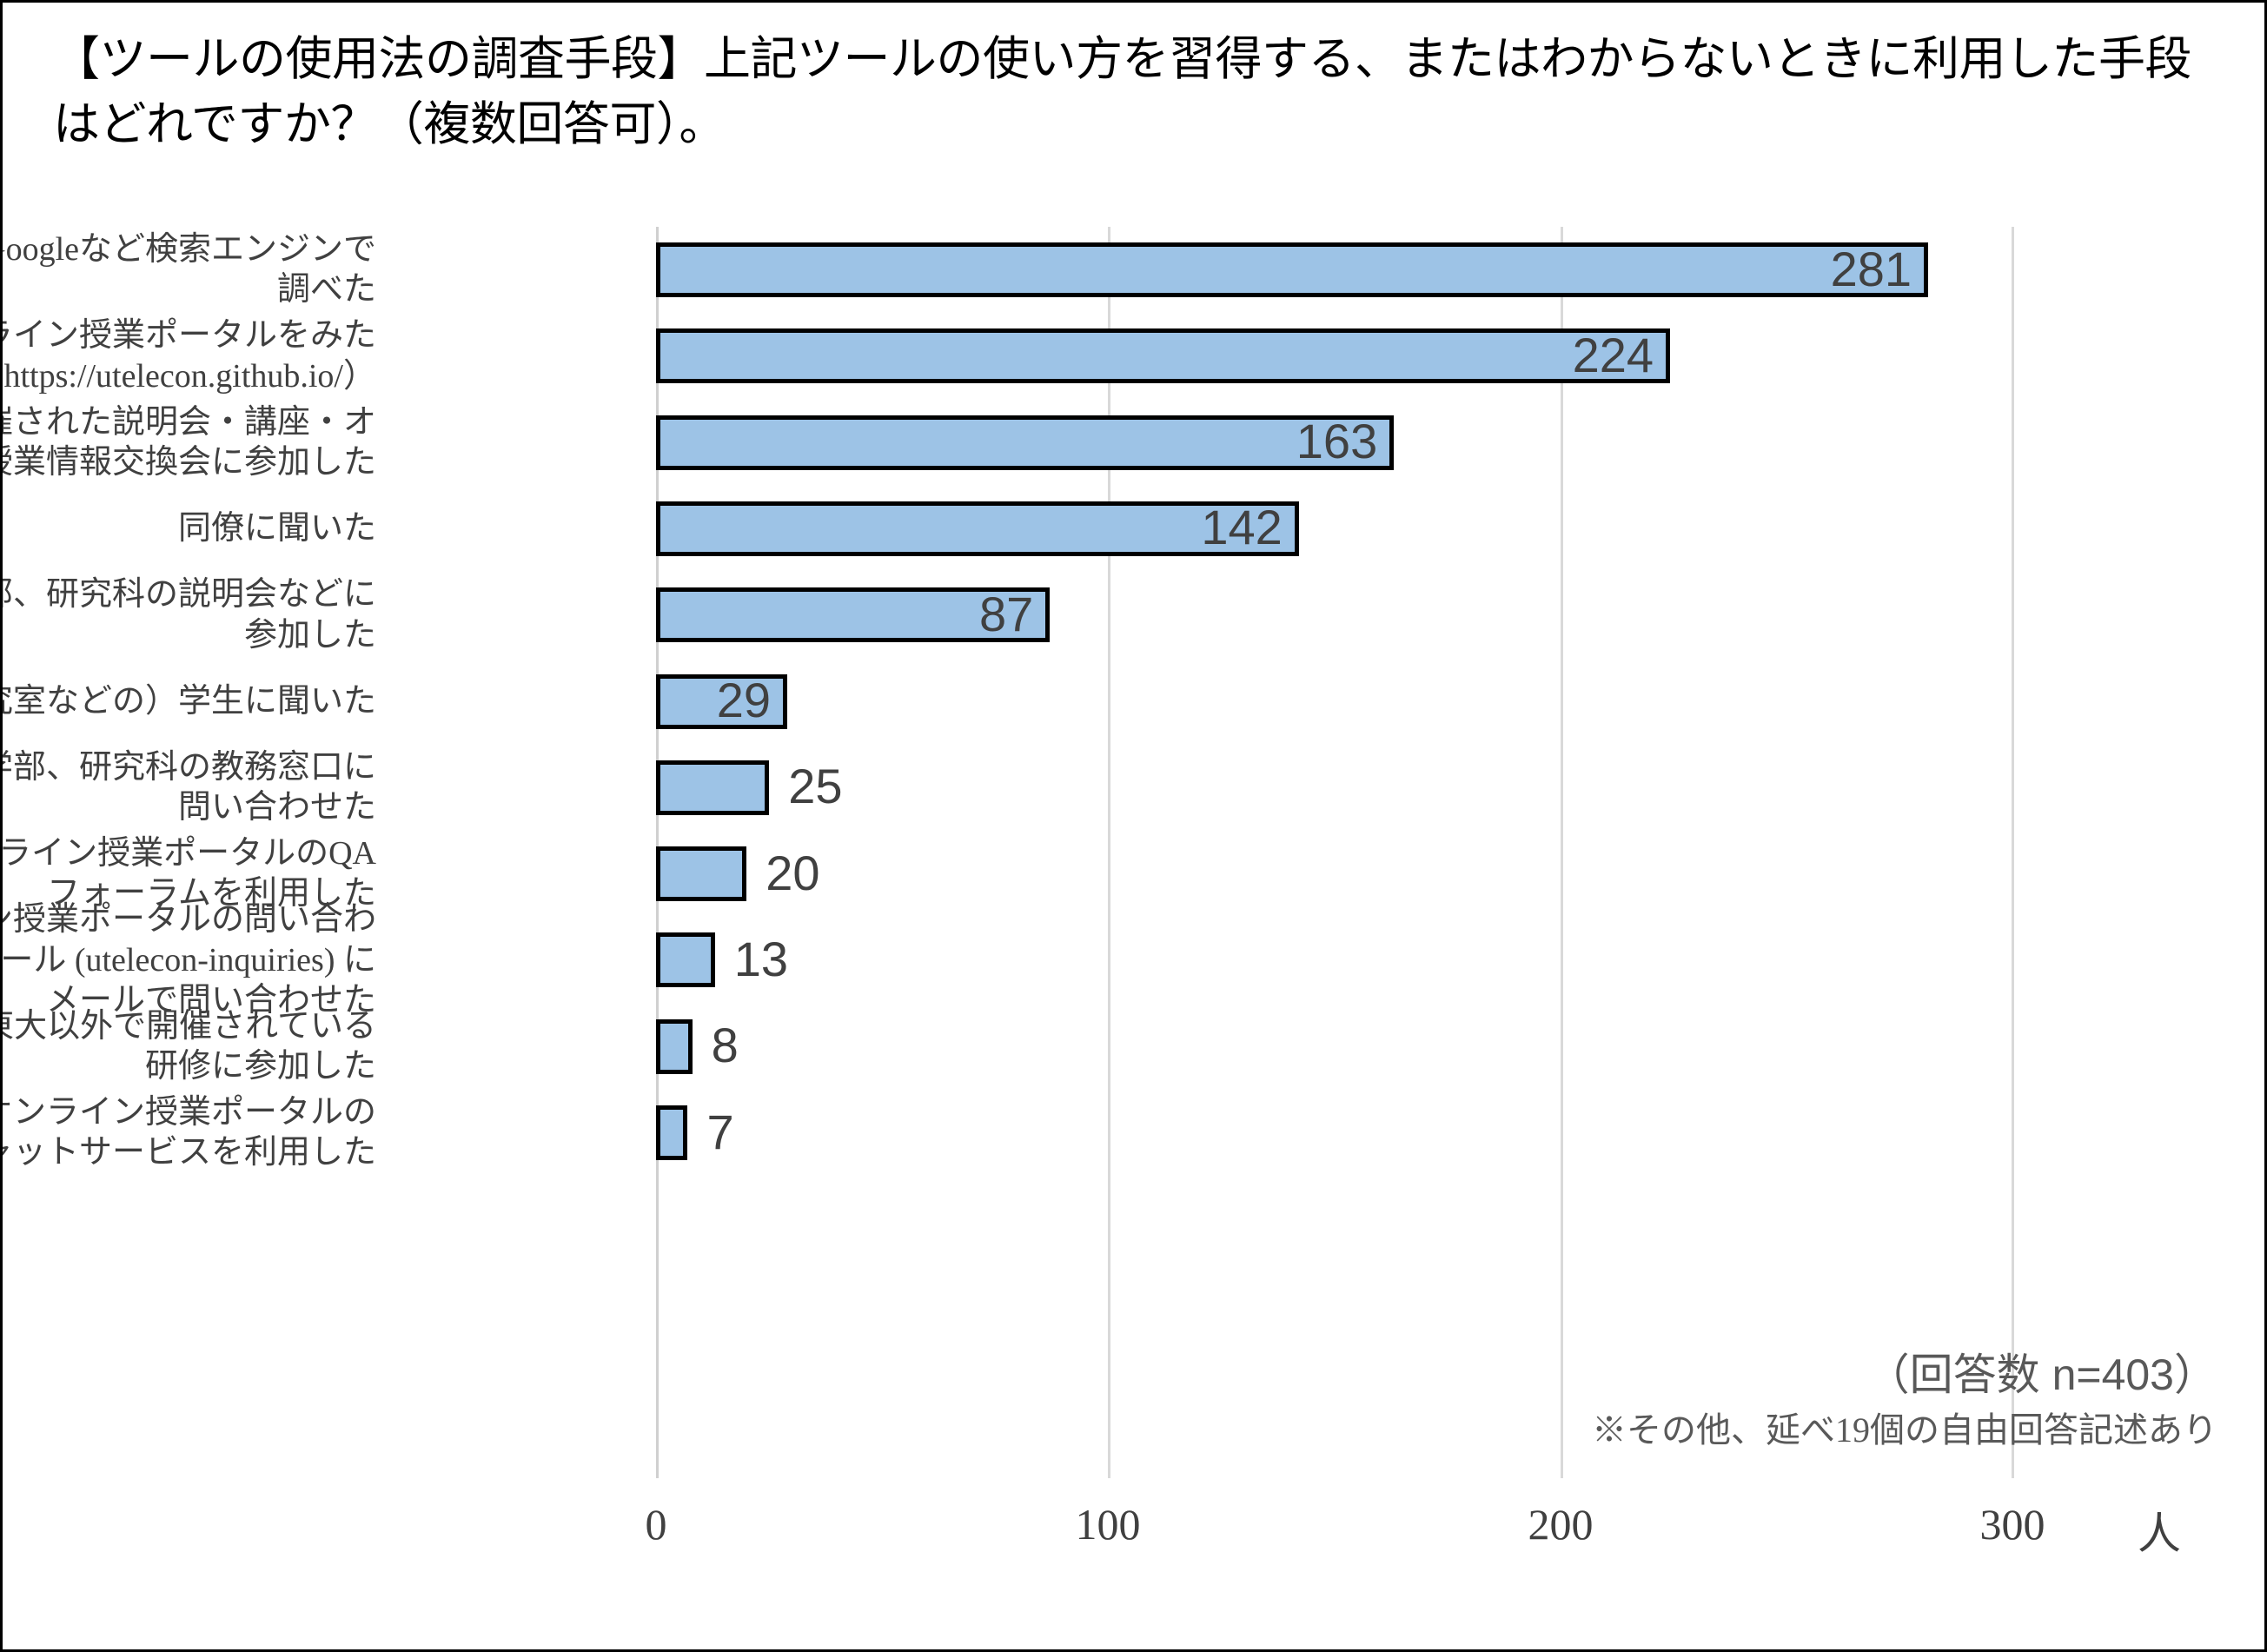 The height and width of the screenshot is (1652, 2267). I want to click on respondent-count-note: （回答数 n=403）, so click(2041, 1375).